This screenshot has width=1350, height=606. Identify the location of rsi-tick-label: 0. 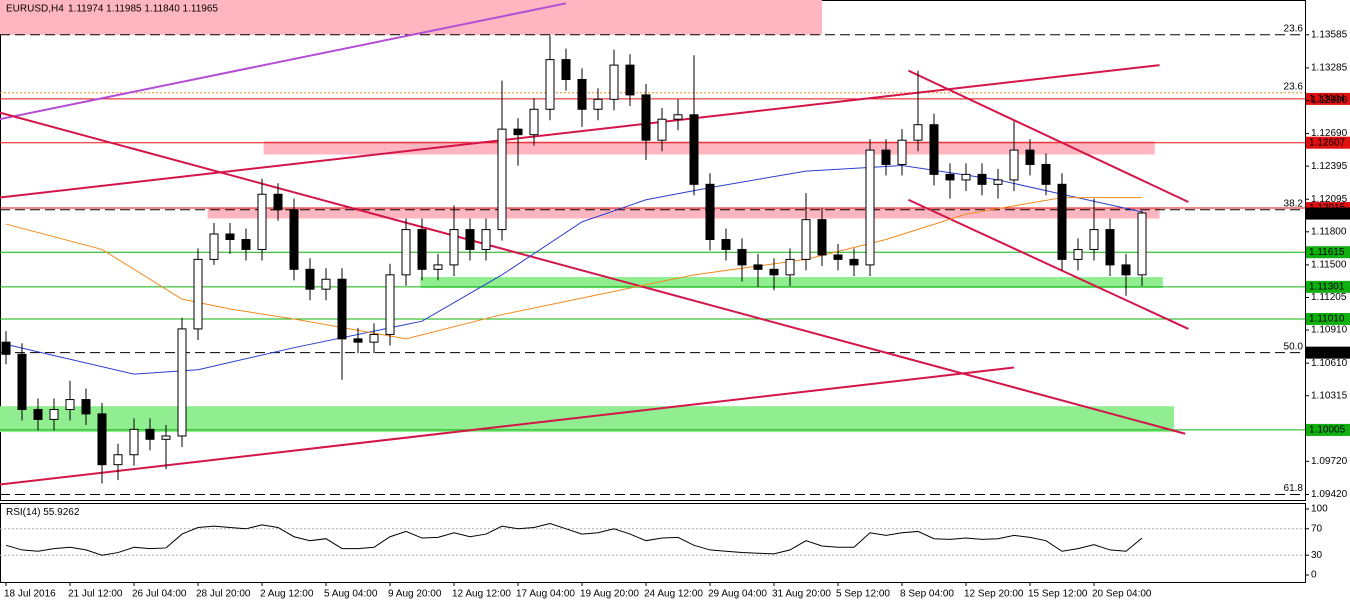
(1314, 575).